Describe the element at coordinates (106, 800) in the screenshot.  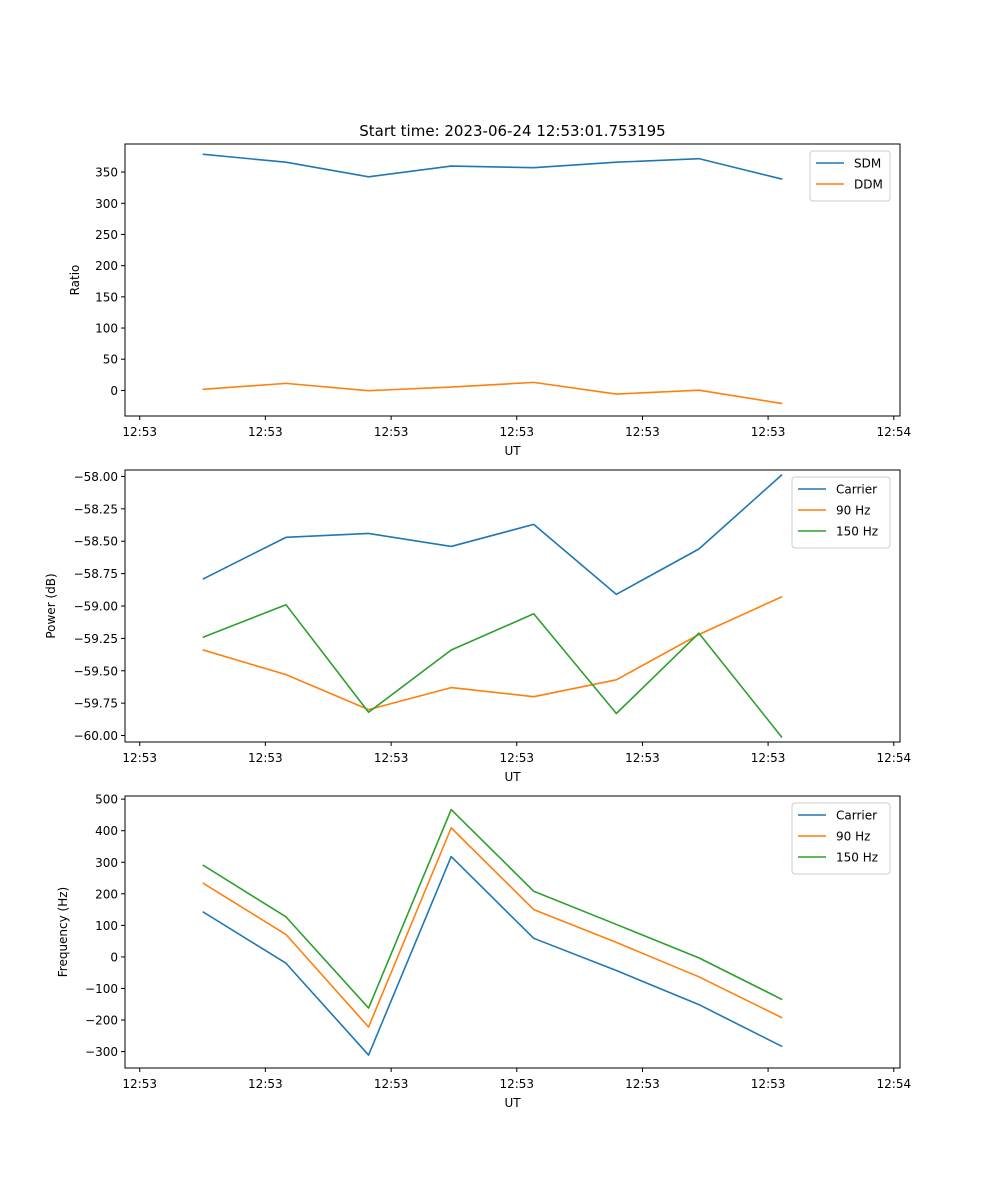
I see `y-tick-label: 500` at that location.